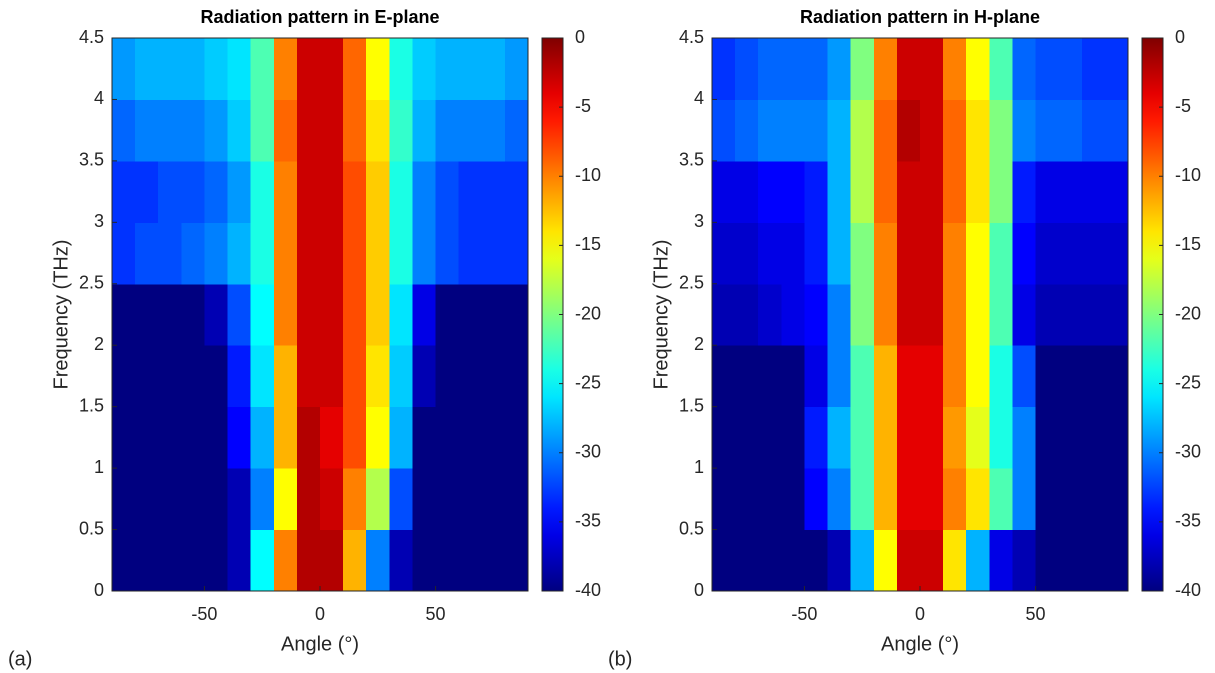  Describe the element at coordinates (1183, 106) in the screenshot. I see `colorbar-tick-label: -5` at that location.